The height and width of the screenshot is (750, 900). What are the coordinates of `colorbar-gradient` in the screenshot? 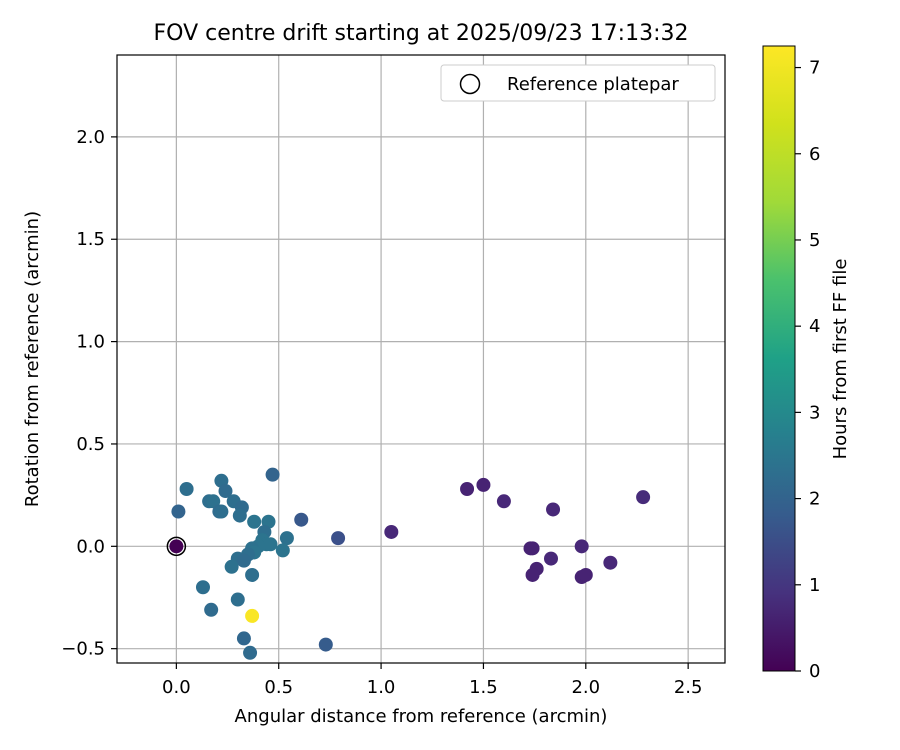 It's located at (779, 358).